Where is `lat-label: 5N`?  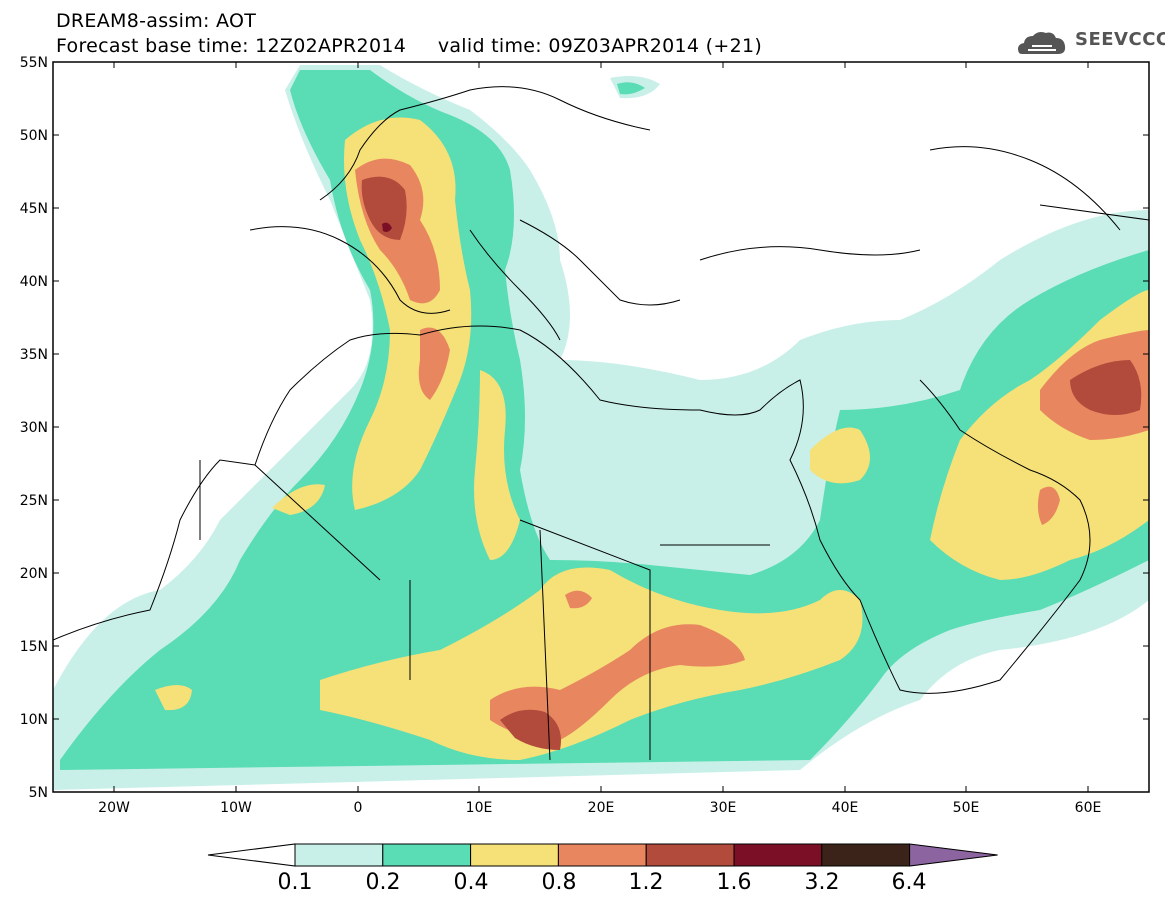 lat-label: 5N is located at coordinates (38, 793).